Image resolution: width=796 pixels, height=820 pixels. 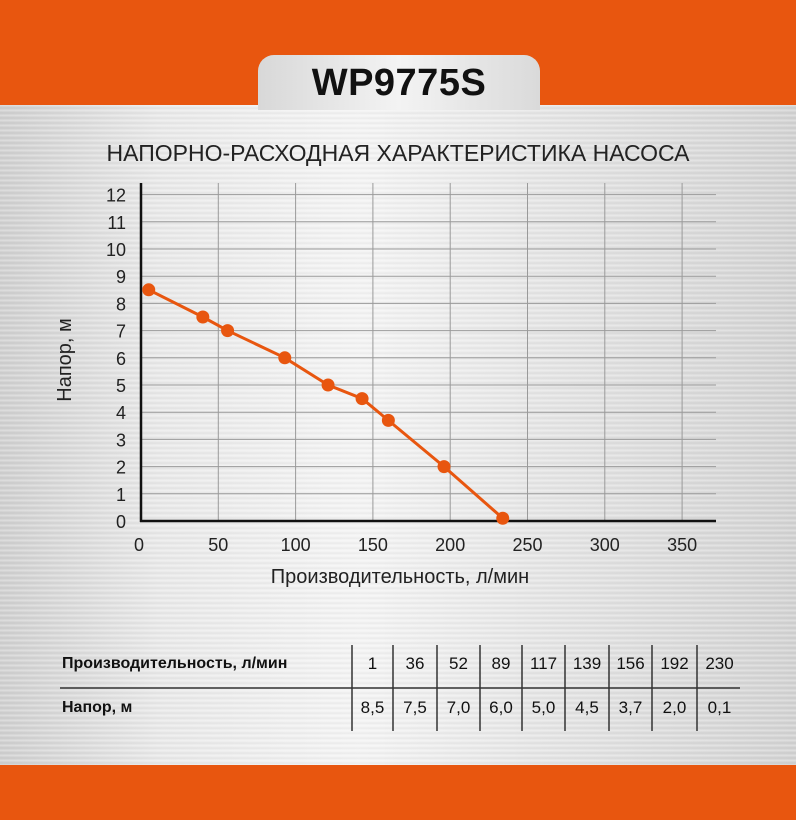 I want to click on y-tick-label: 2, so click(x=121, y=468).